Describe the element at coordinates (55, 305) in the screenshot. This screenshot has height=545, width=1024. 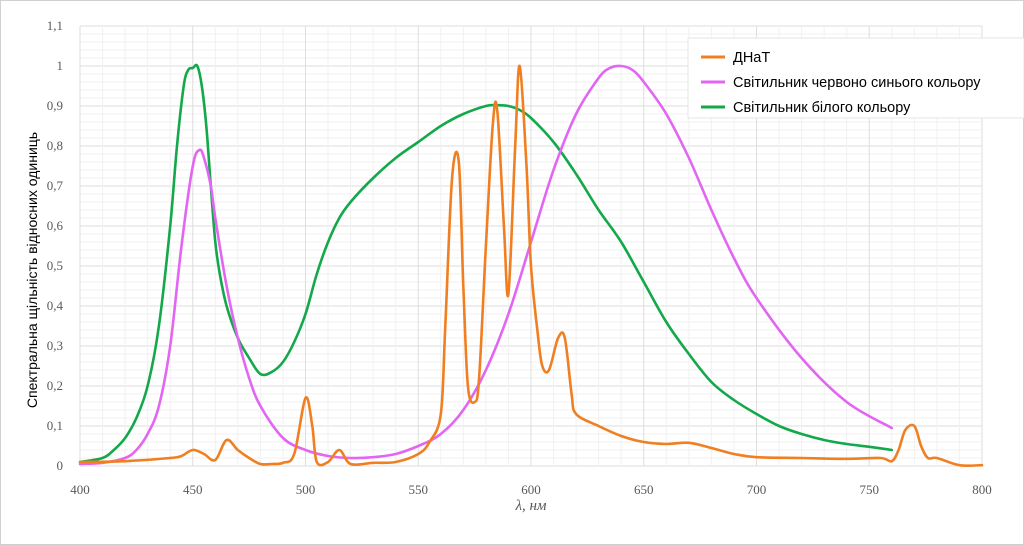
I see `y-tick-label: 0,4` at that location.